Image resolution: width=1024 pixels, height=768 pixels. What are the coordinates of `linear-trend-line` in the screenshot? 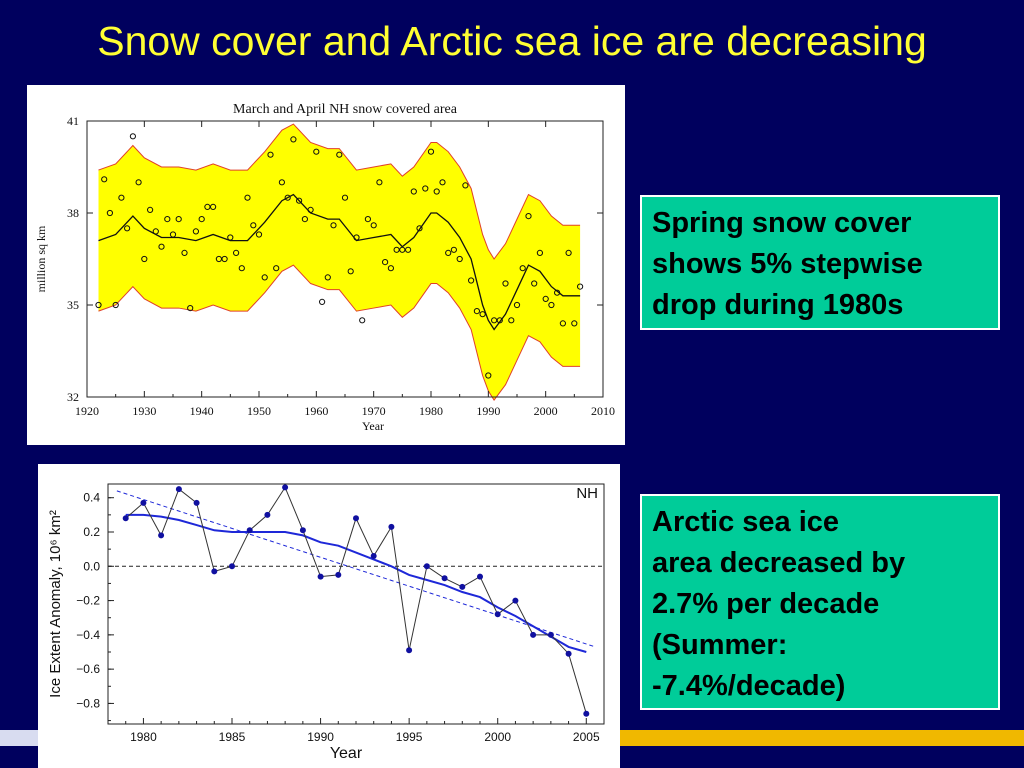 It's located at (356, 569).